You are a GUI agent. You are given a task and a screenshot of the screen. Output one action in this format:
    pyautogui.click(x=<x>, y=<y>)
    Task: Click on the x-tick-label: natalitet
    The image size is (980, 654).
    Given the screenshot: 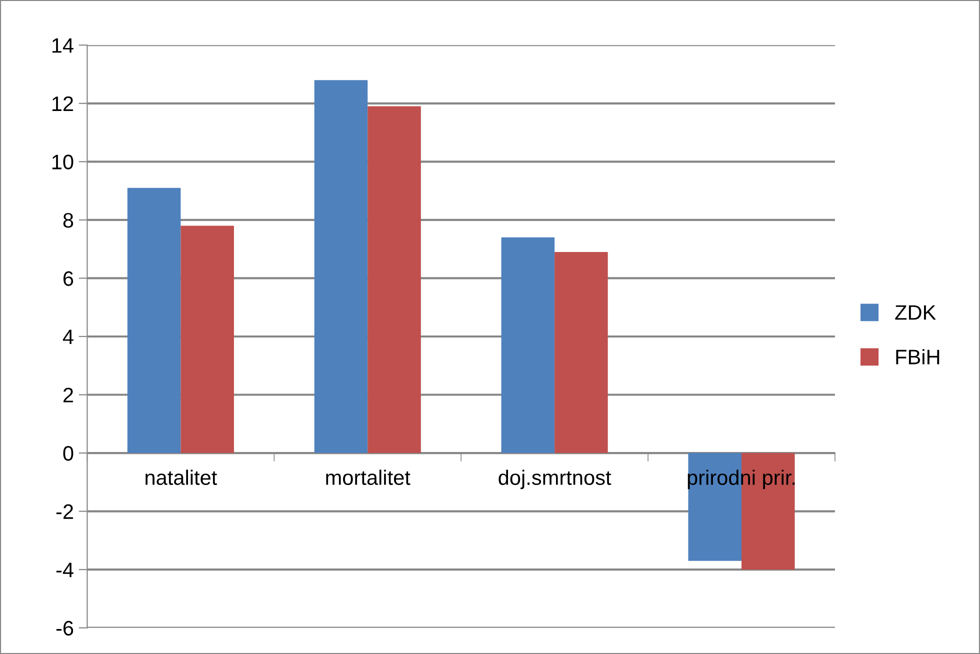 What is the action you would take?
    pyautogui.click(x=182, y=477)
    